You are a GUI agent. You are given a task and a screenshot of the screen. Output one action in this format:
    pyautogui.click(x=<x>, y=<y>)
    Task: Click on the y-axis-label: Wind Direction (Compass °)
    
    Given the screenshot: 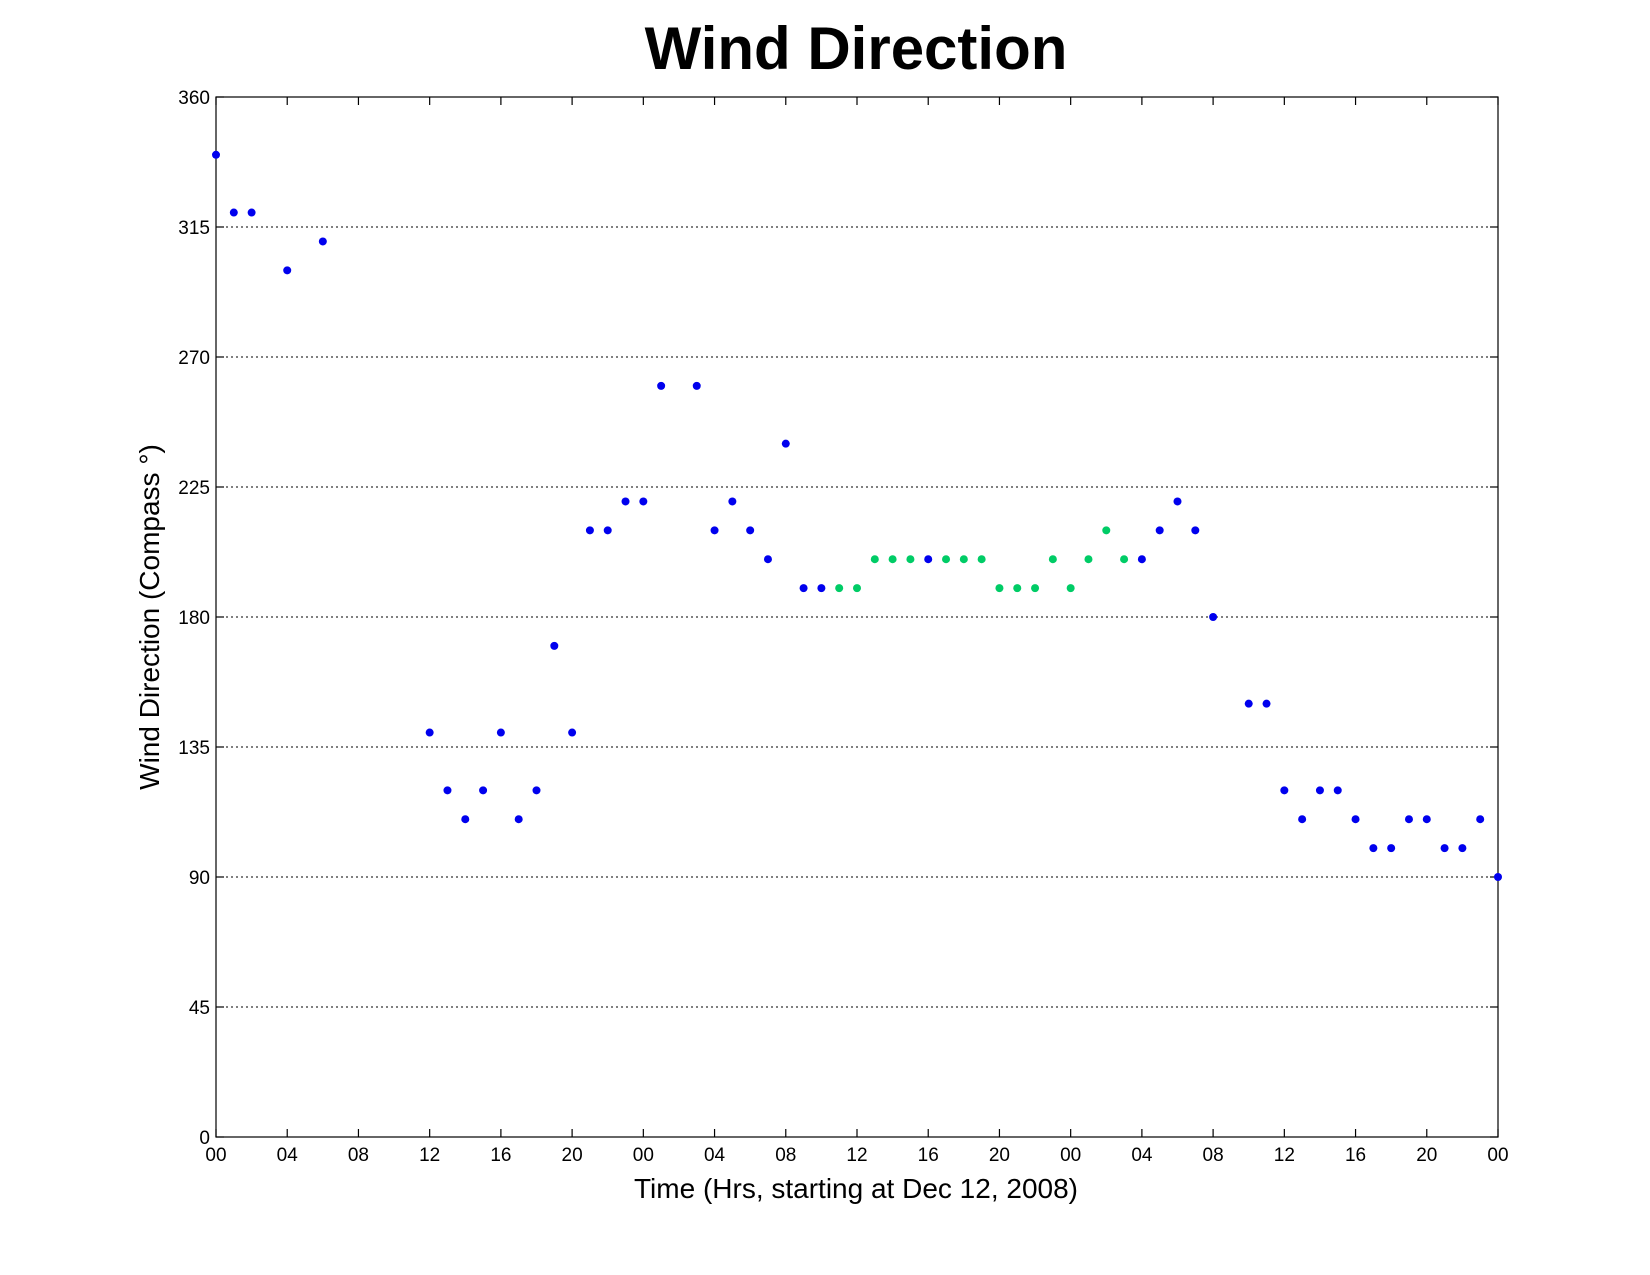 What is the action you would take?
    pyautogui.click(x=149, y=617)
    